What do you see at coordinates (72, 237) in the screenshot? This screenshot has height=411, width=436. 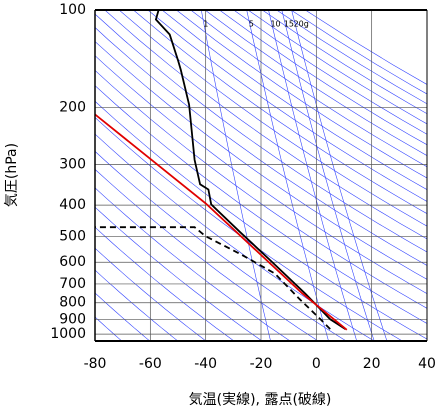 I see `y-tick-label: 500` at bounding box center [72, 237].